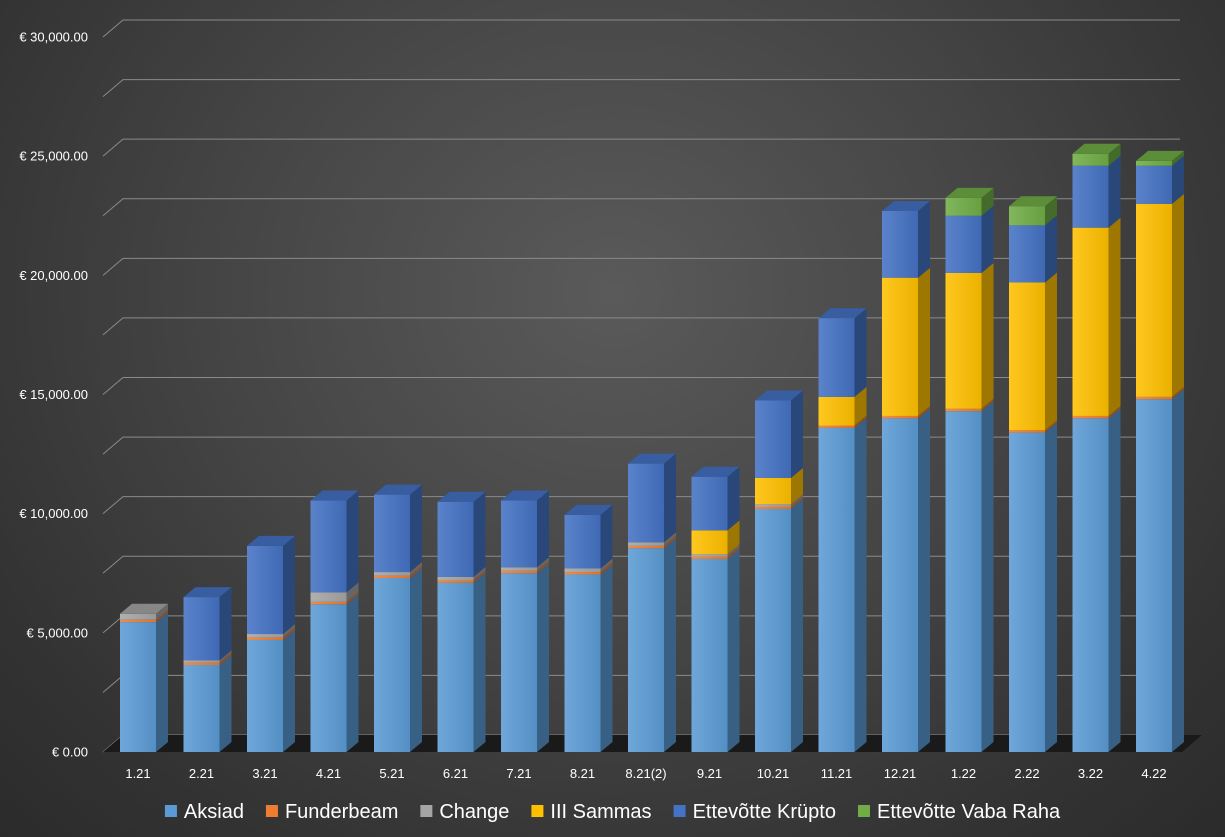  I want to click on legend-label: Funderbeam, so click(341, 812).